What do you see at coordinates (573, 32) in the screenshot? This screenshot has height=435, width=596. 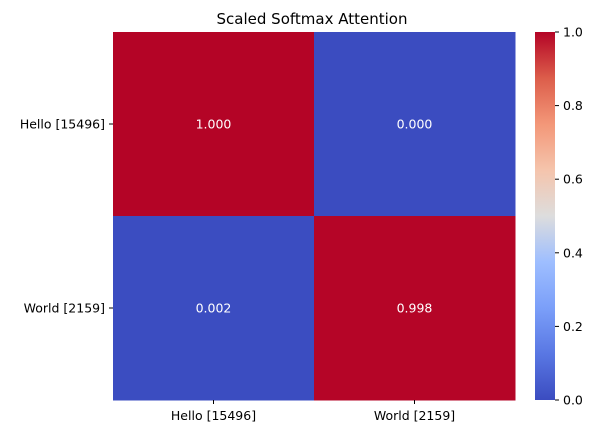 I see `colorbar-tick-label: 1.0` at bounding box center [573, 32].